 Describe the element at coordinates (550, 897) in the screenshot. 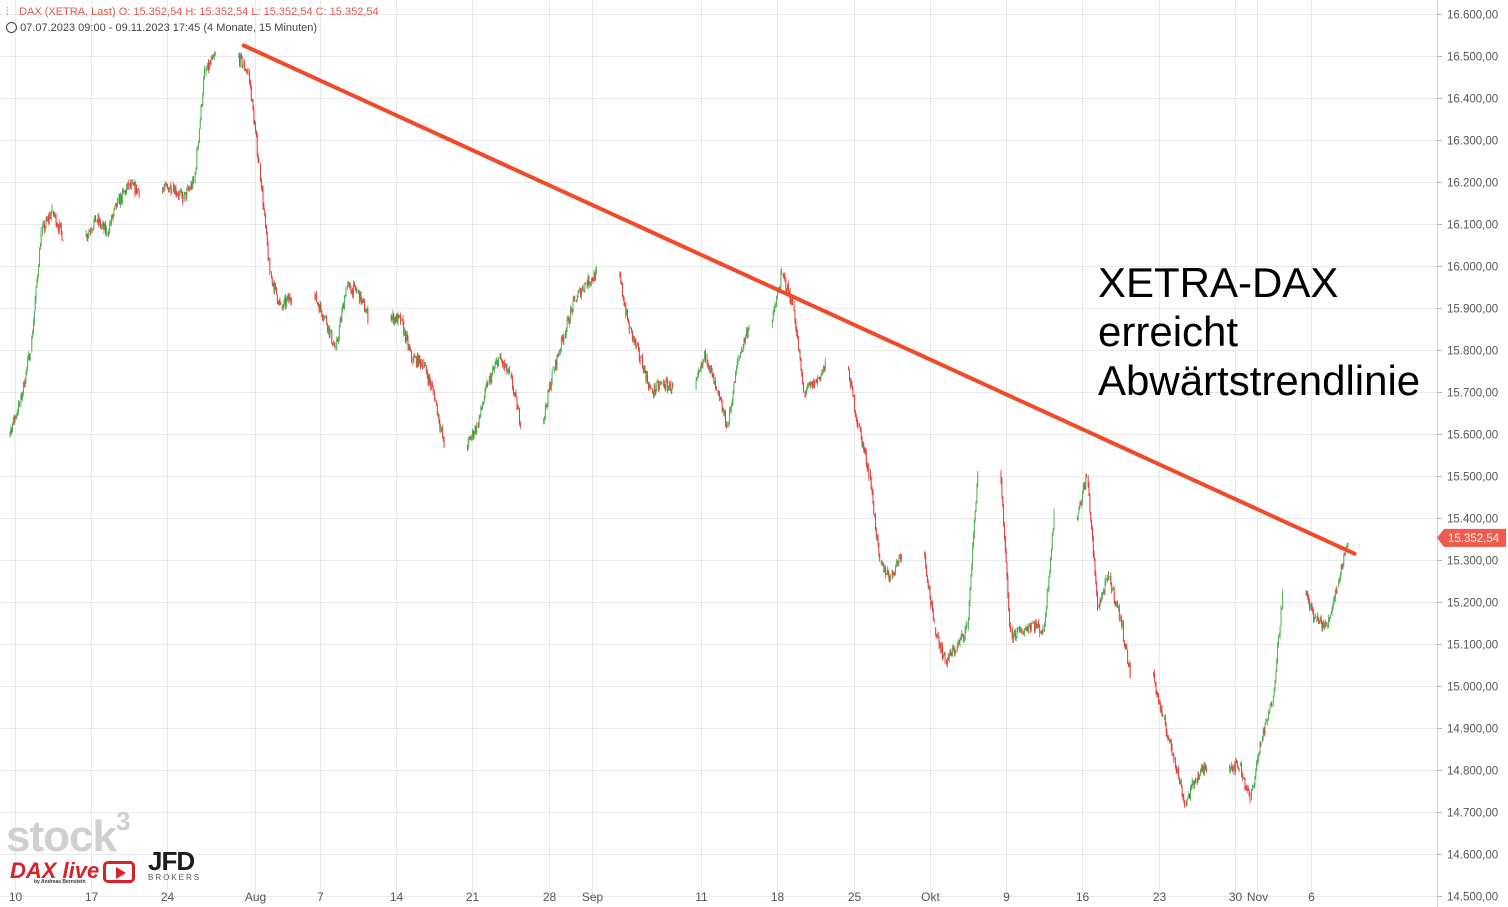

I see `x-tick-label: 28` at that location.